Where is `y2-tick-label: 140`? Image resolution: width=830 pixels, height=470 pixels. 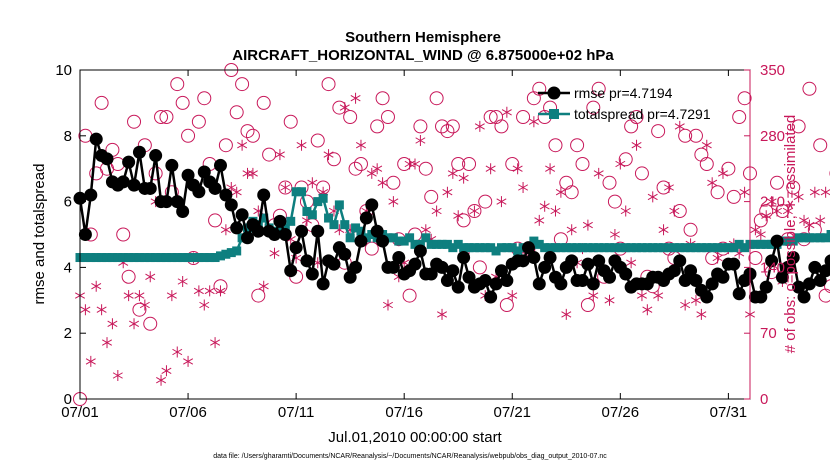
y2-tick-label: 140 is located at coordinates (772, 267).